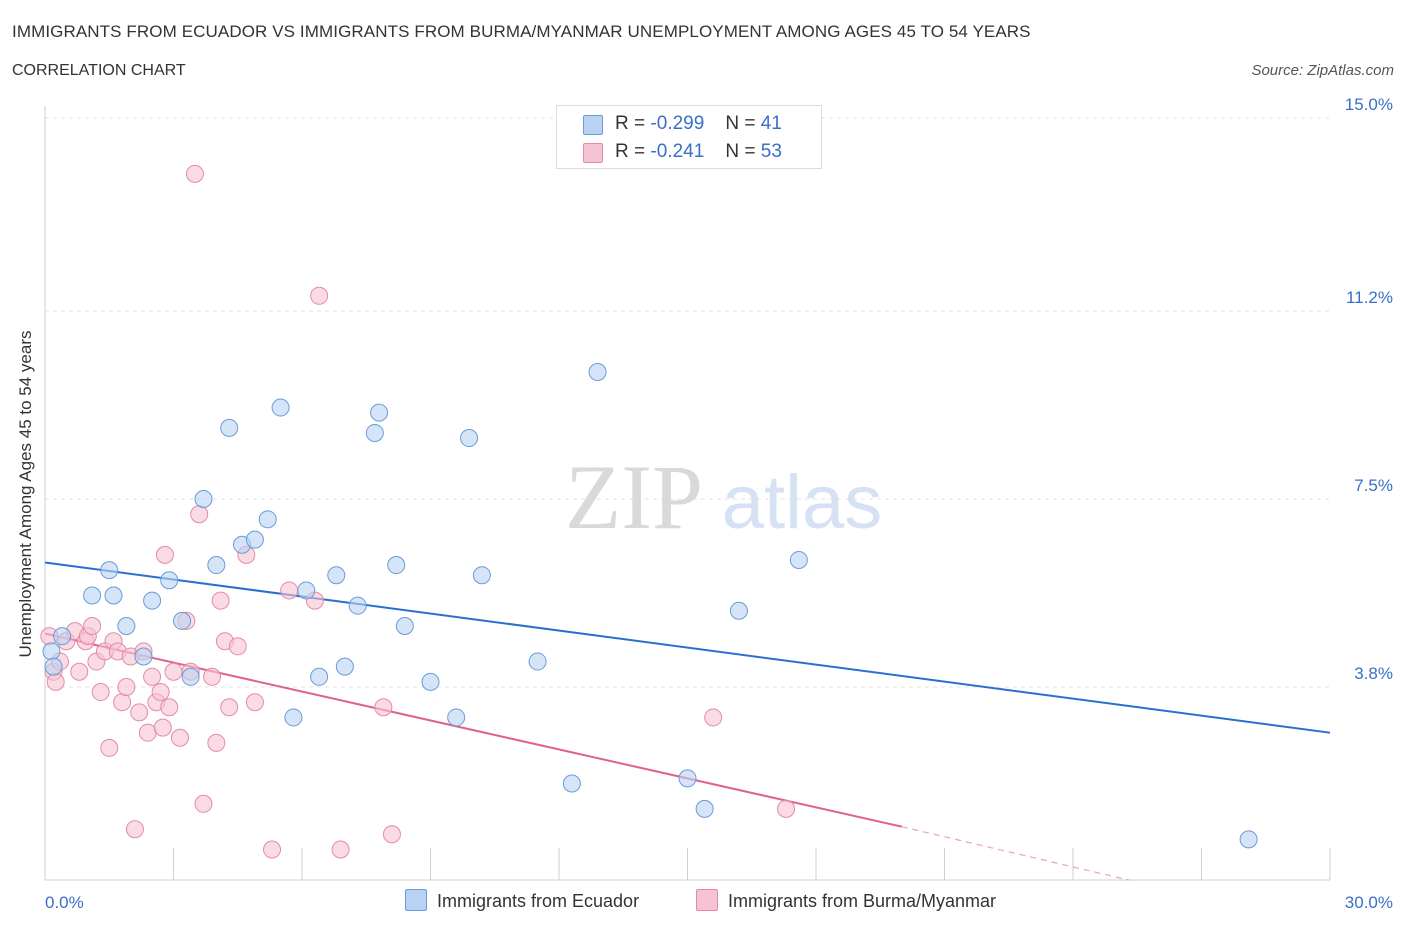  Describe the element at coordinates (677, 123) in the screenshot. I see `legend-r-value: -0.299` at that location.